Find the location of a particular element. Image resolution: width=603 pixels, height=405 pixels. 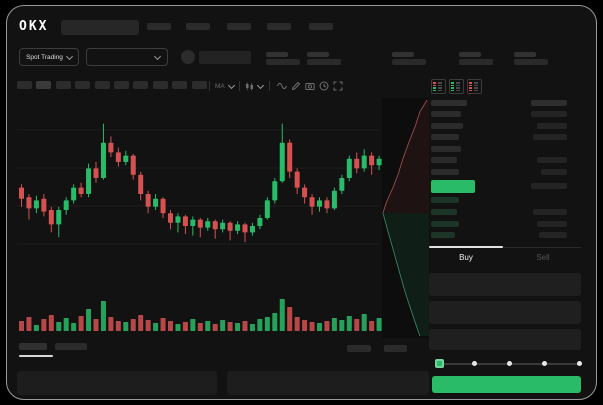

okx-logo: OKX is located at coordinates (34, 26).